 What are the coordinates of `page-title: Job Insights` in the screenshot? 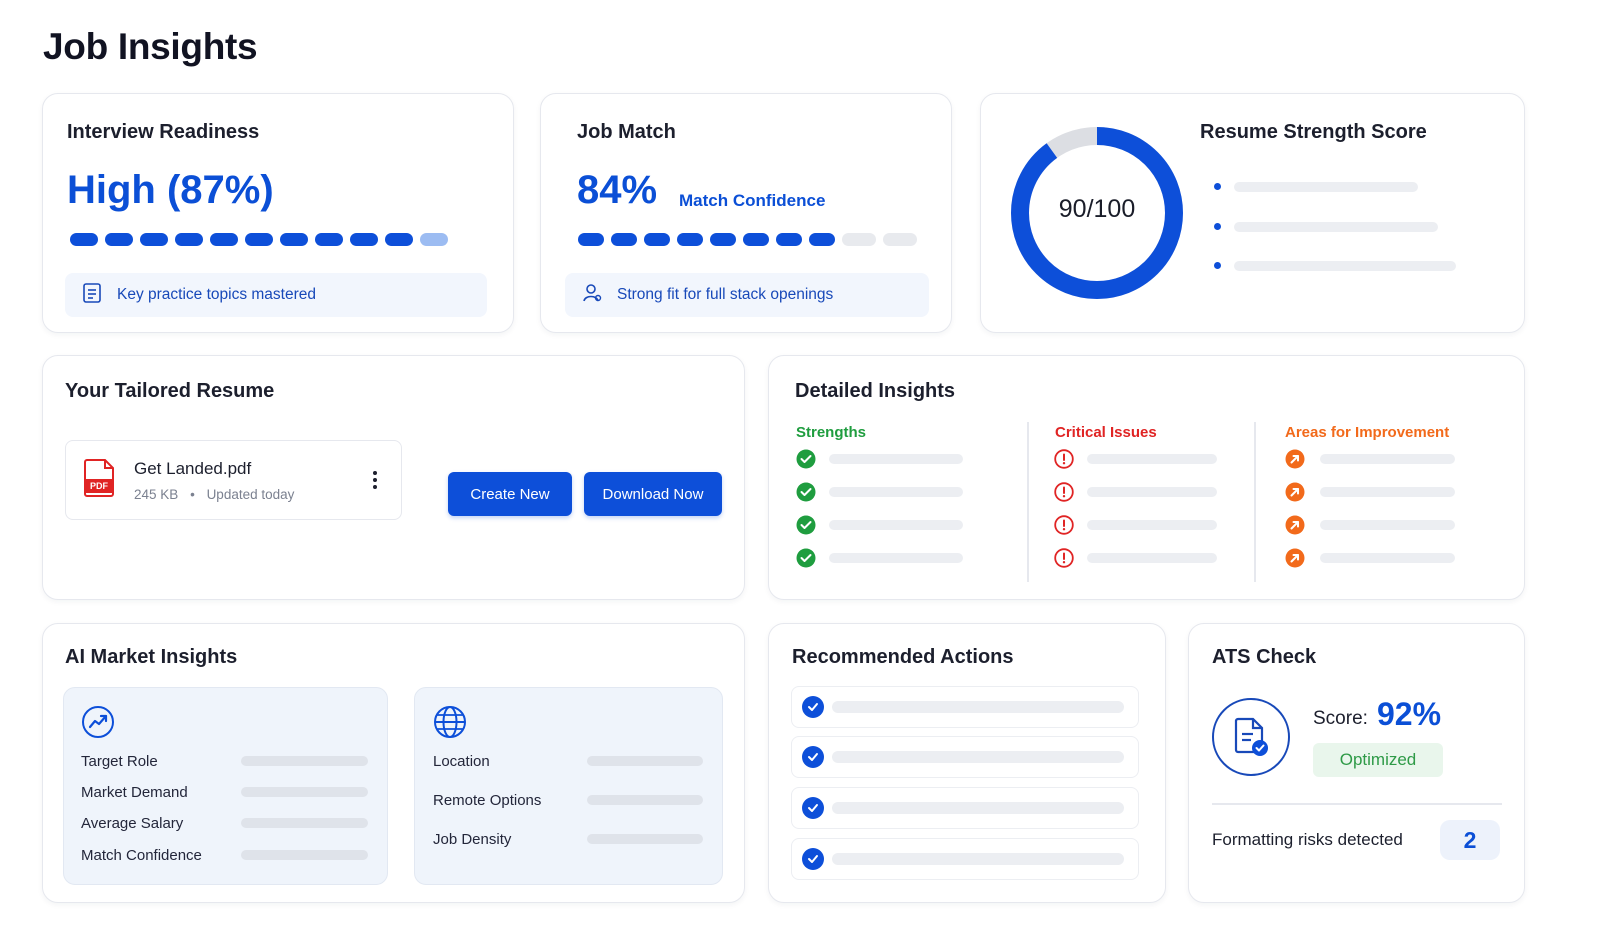 It's located at (150, 46).